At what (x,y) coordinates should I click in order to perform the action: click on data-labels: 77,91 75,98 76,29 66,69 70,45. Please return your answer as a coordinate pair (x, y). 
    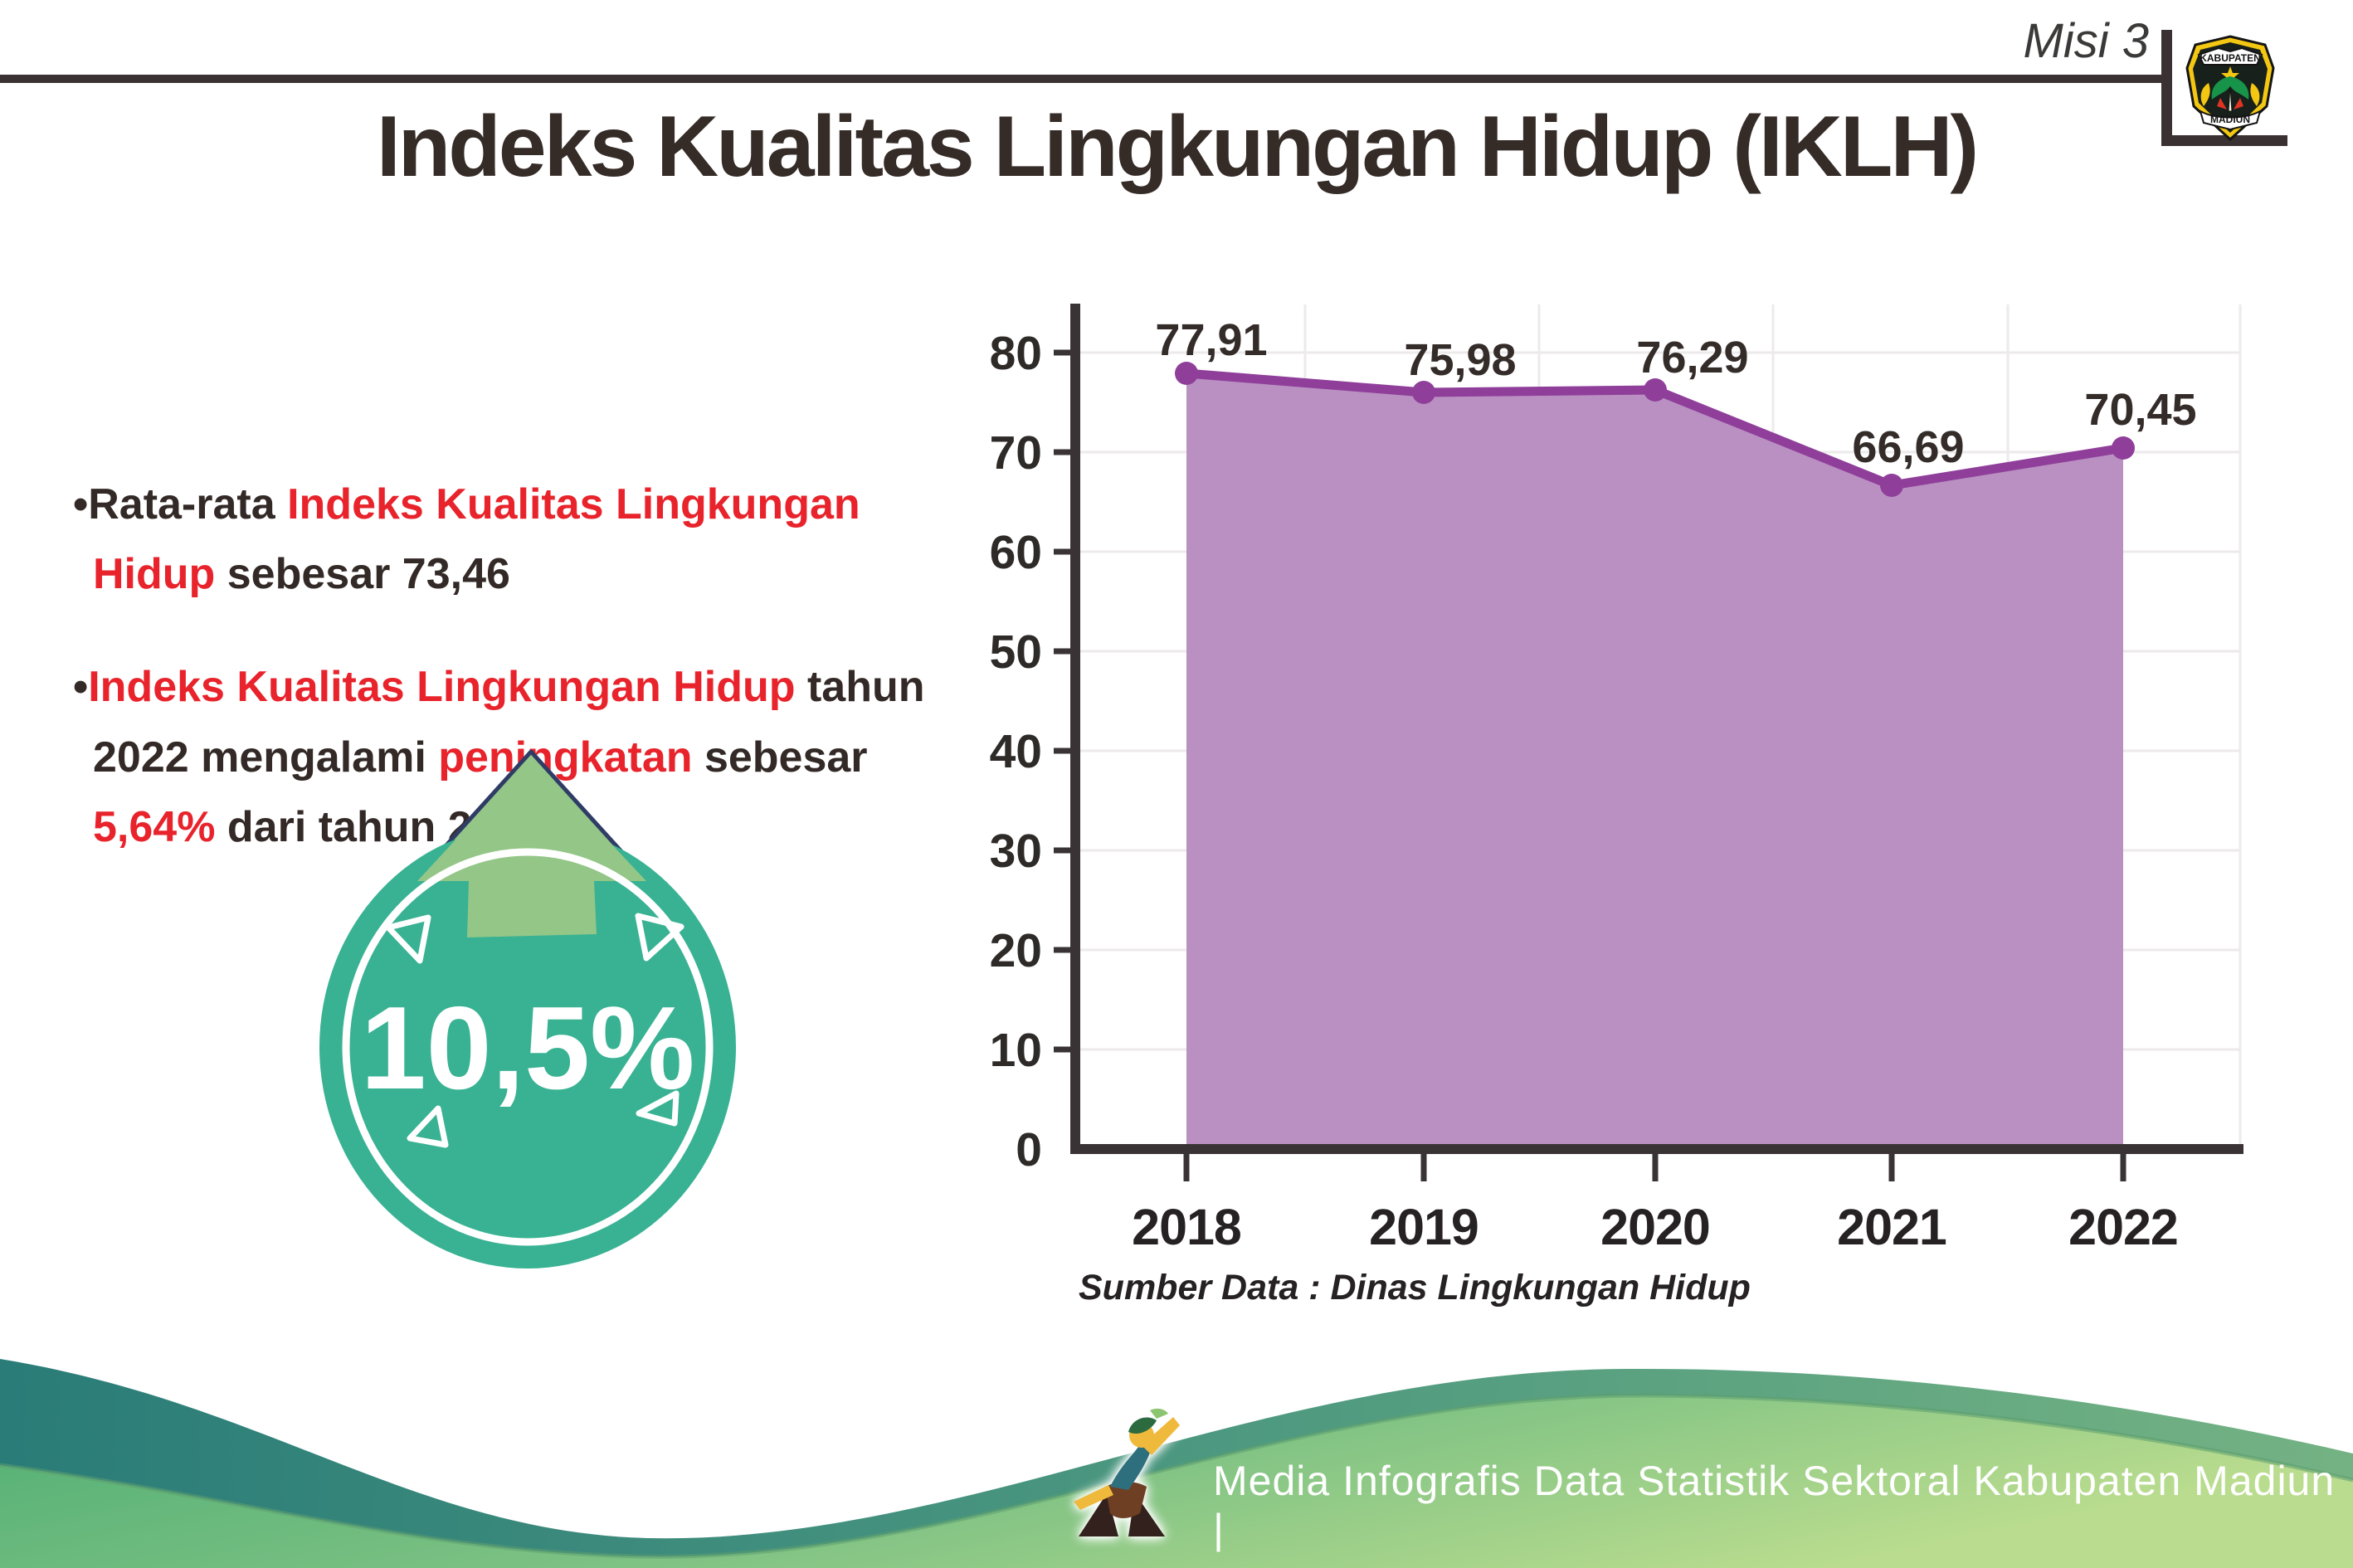
    Looking at the image, I should click on (1675, 393).